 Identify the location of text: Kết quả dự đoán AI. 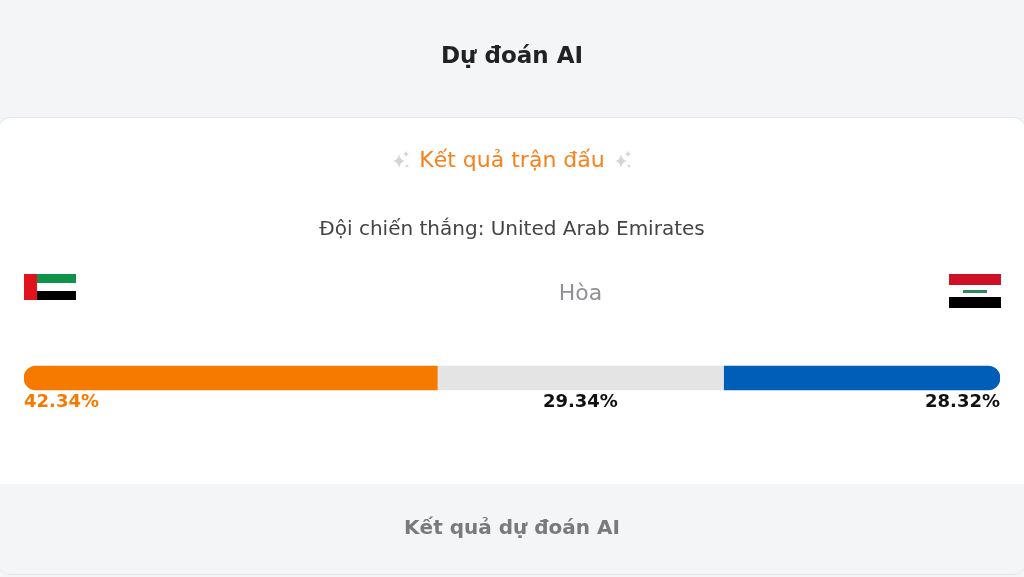
(512, 527).